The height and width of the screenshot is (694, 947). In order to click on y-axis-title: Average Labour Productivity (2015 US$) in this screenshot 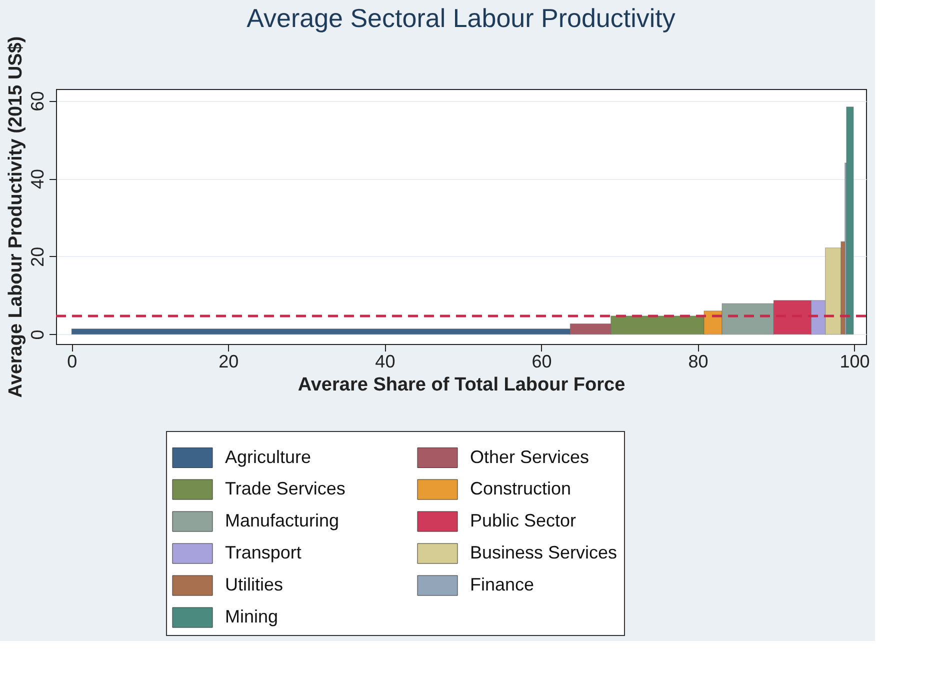, I will do `click(16, 217)`.